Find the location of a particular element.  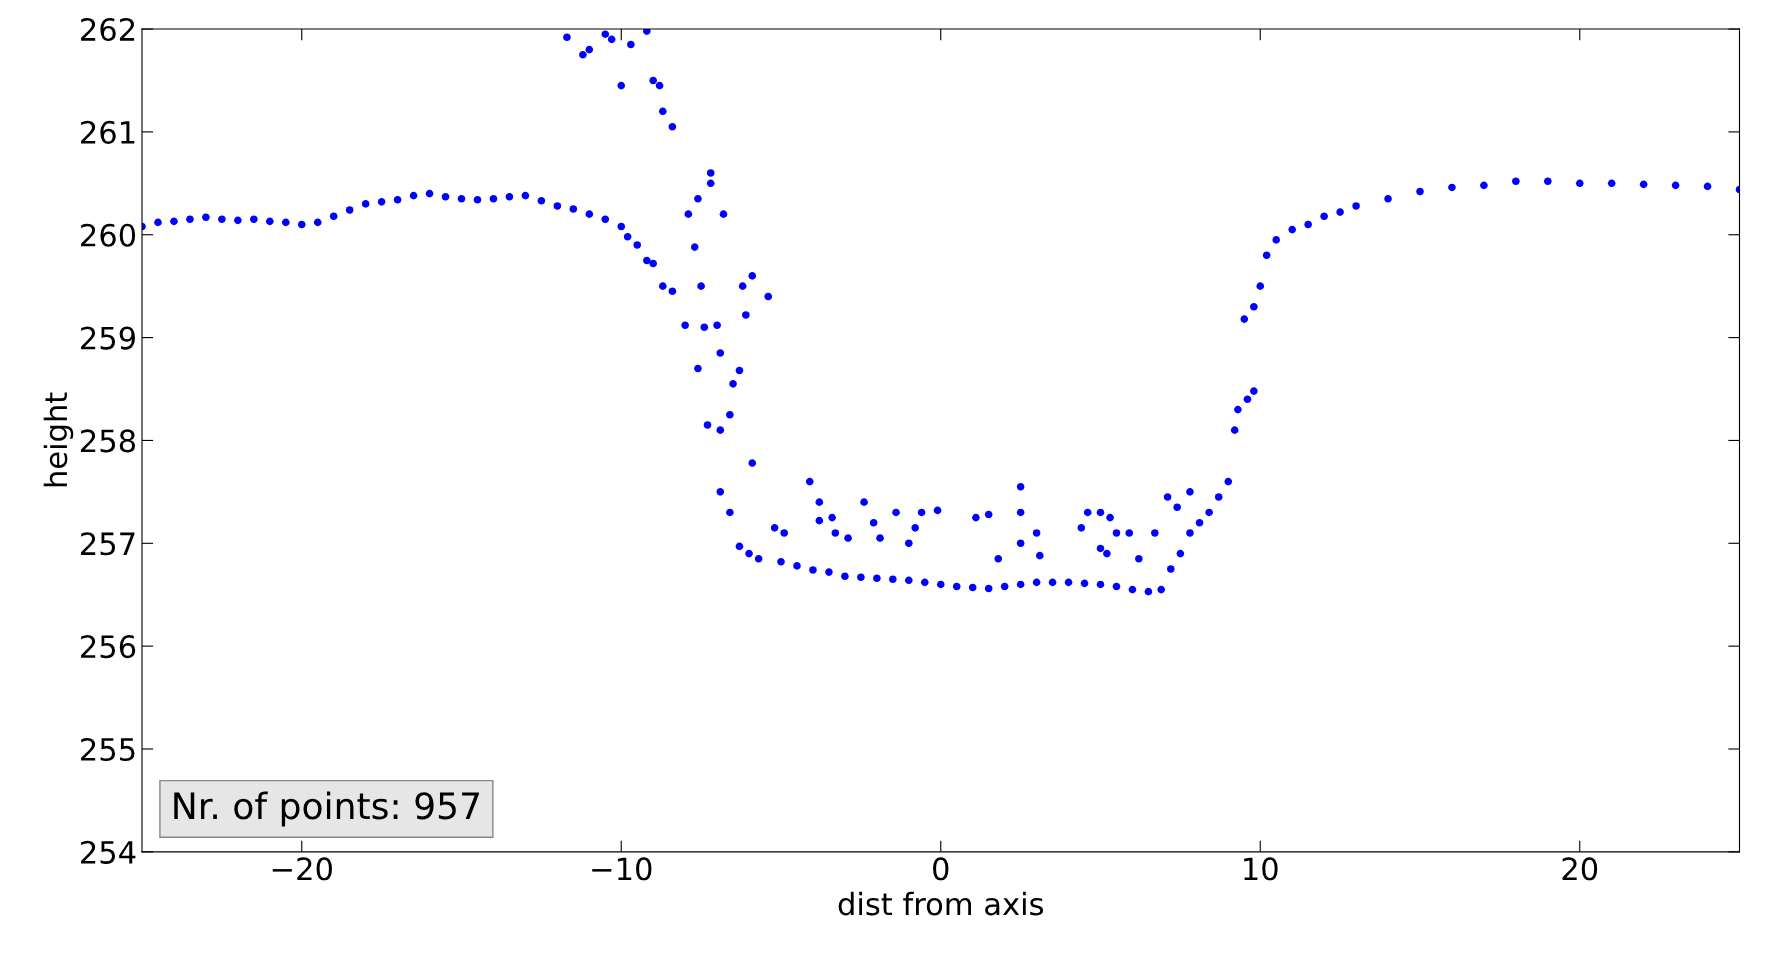

x-tick-label: −10 is located at coordinates (622, 869).